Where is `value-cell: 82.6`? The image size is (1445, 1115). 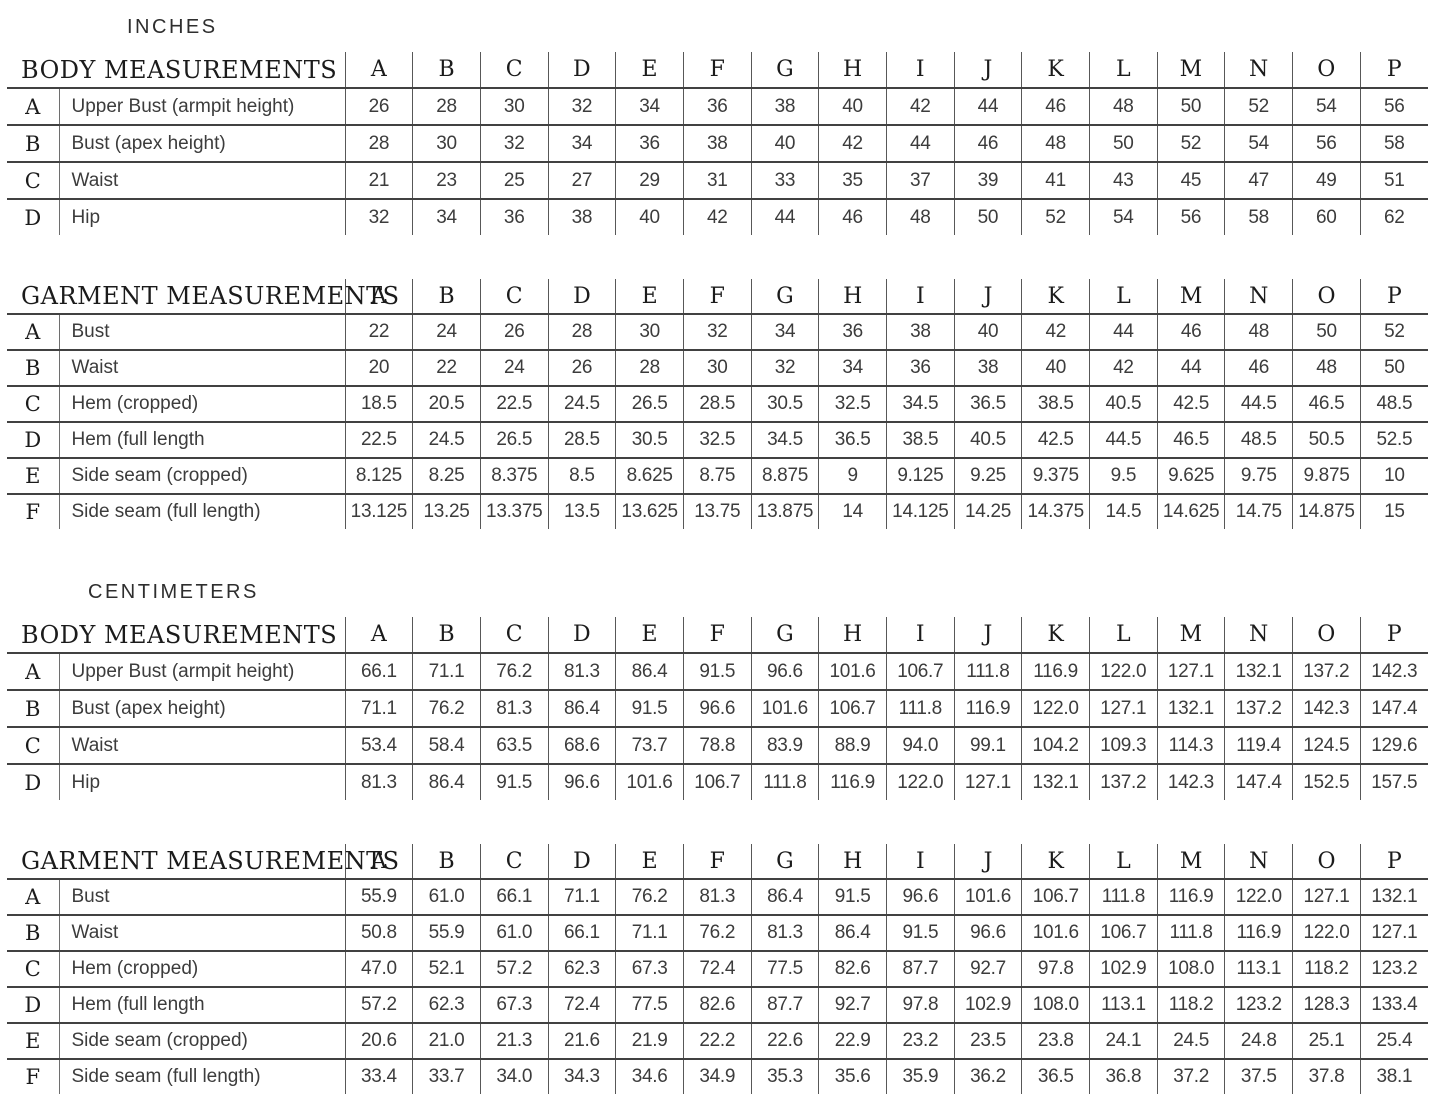 value-cell: 82.6 is located at coordinates (852, 968).